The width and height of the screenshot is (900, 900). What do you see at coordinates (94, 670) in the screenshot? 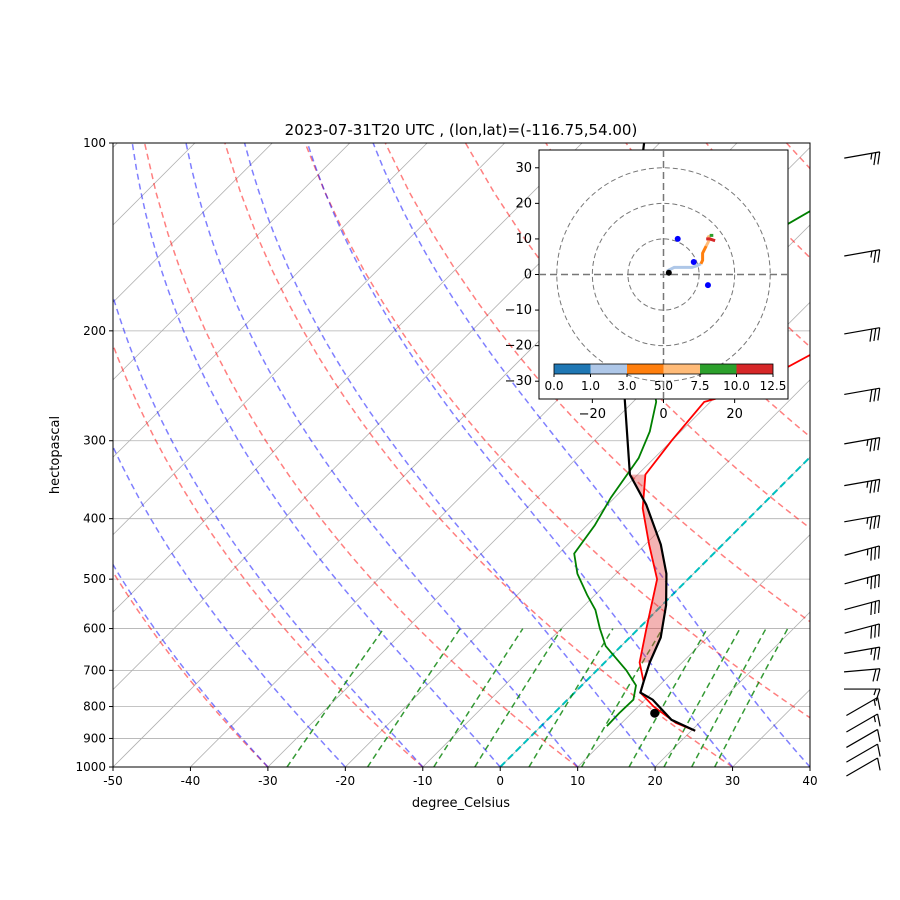
I see `y-tick-label: 700` at bounding box center [94, 670].